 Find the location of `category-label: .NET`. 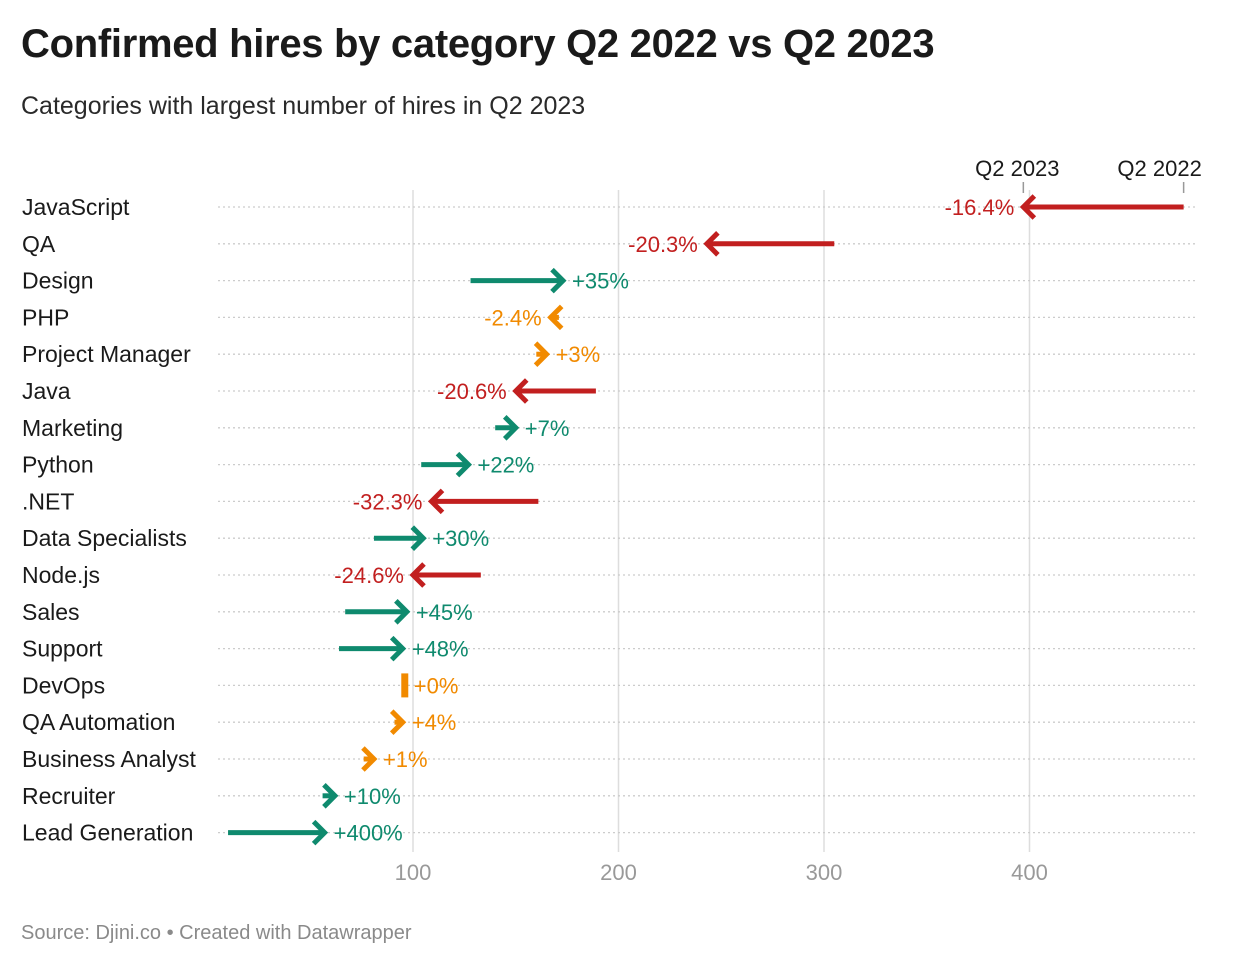

category-label: .NET is located at coordinates (48, 501).